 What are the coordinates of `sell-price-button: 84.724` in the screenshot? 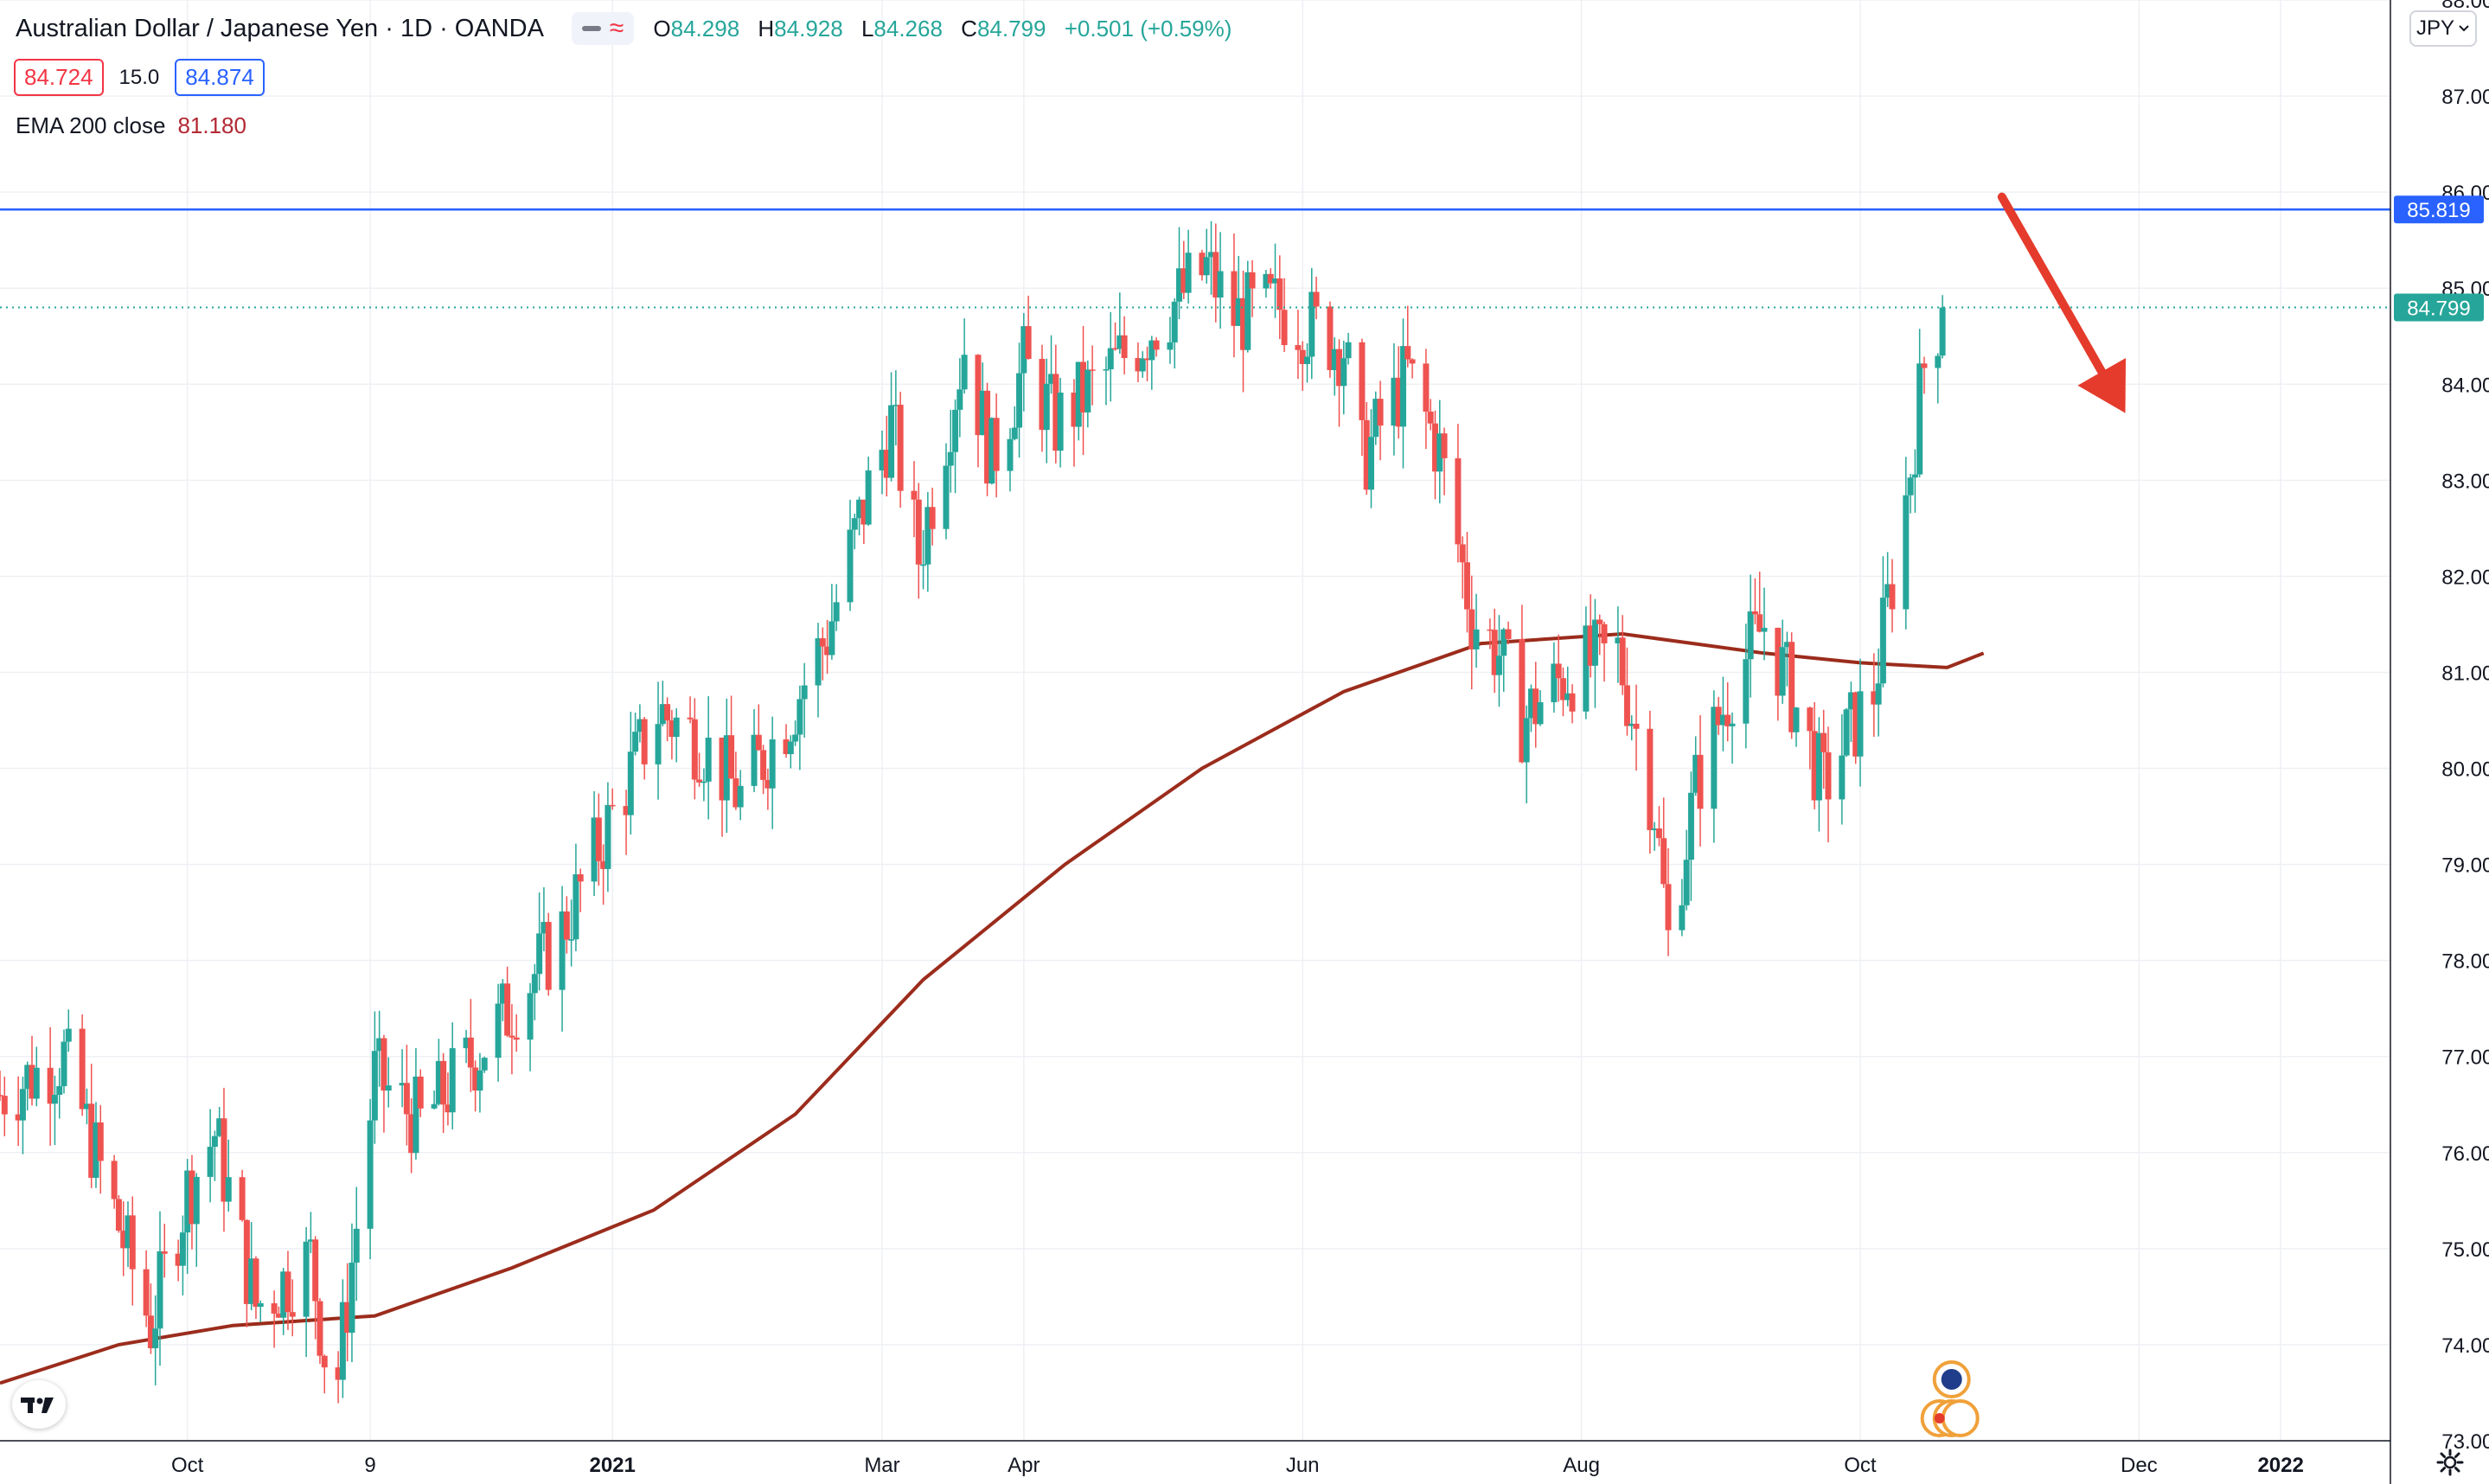 It's located at (59, 77).